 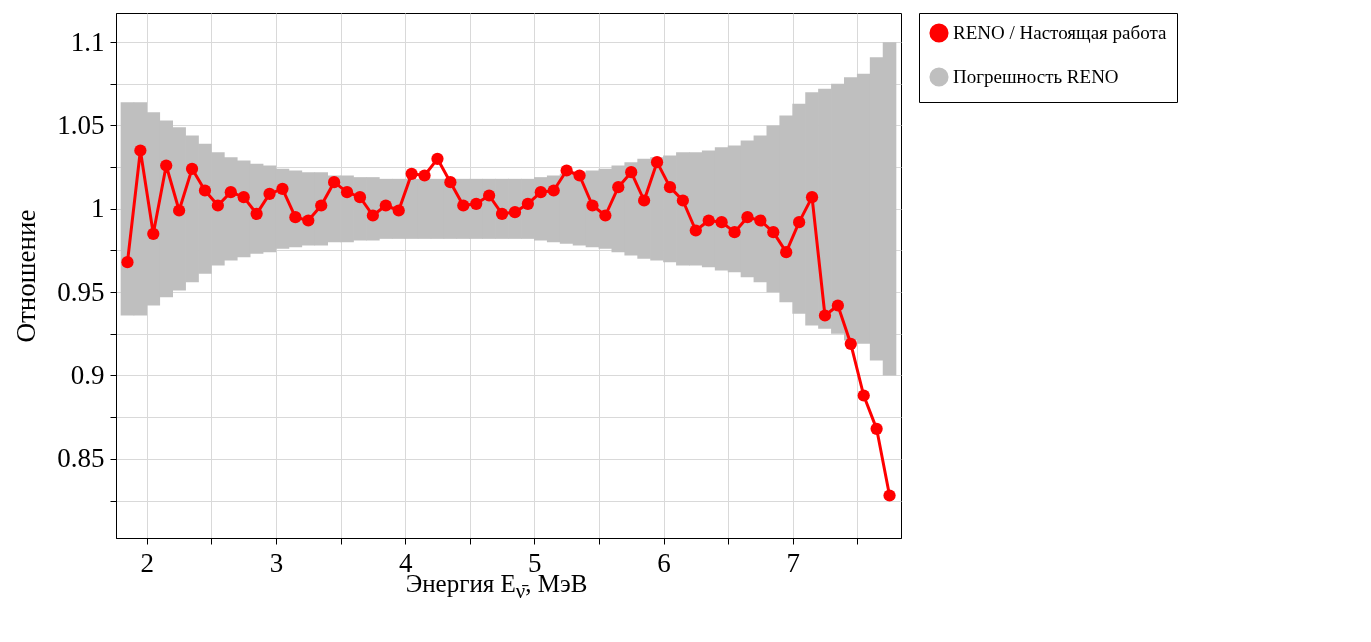 What do you see at coordinates (81, 125) in the screenshot?
I see `y-tick-label: 1.05` at bounding box center [81, 125].